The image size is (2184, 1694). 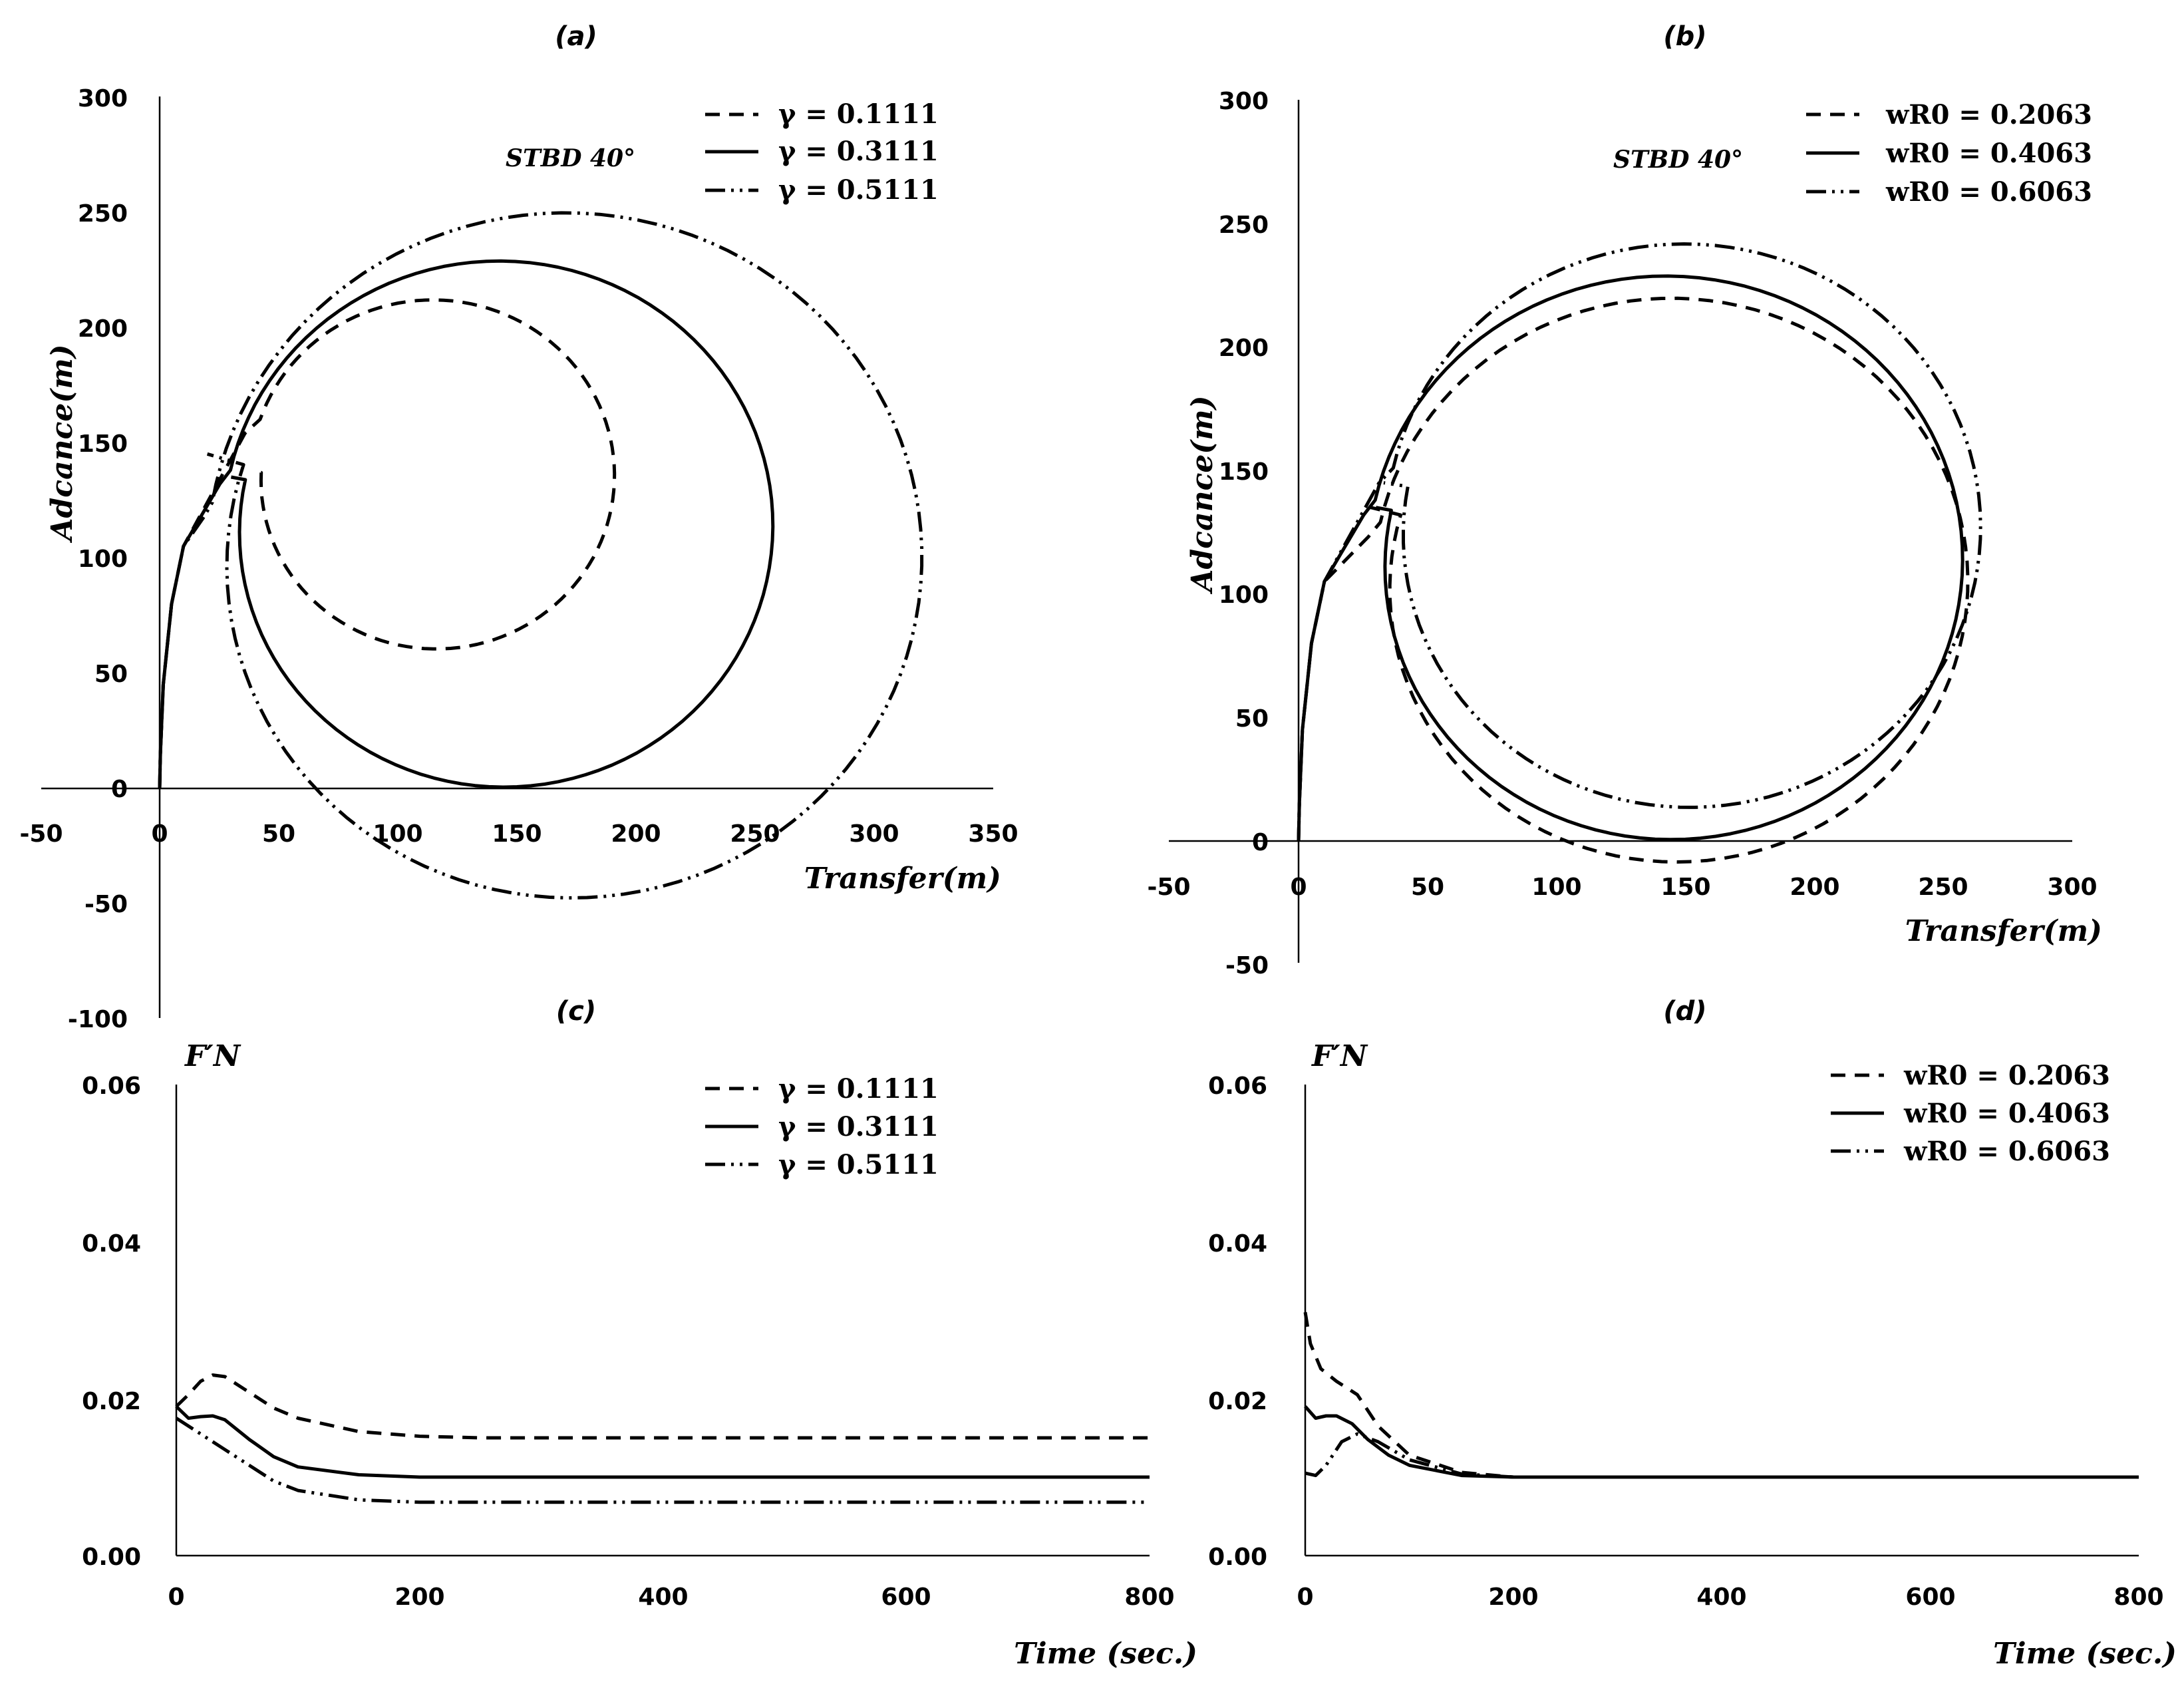 What do you see at coordinates (159, 834) in the screenshot?
I see `panel-a-xtick: 0` at bounding box center [159, 834].